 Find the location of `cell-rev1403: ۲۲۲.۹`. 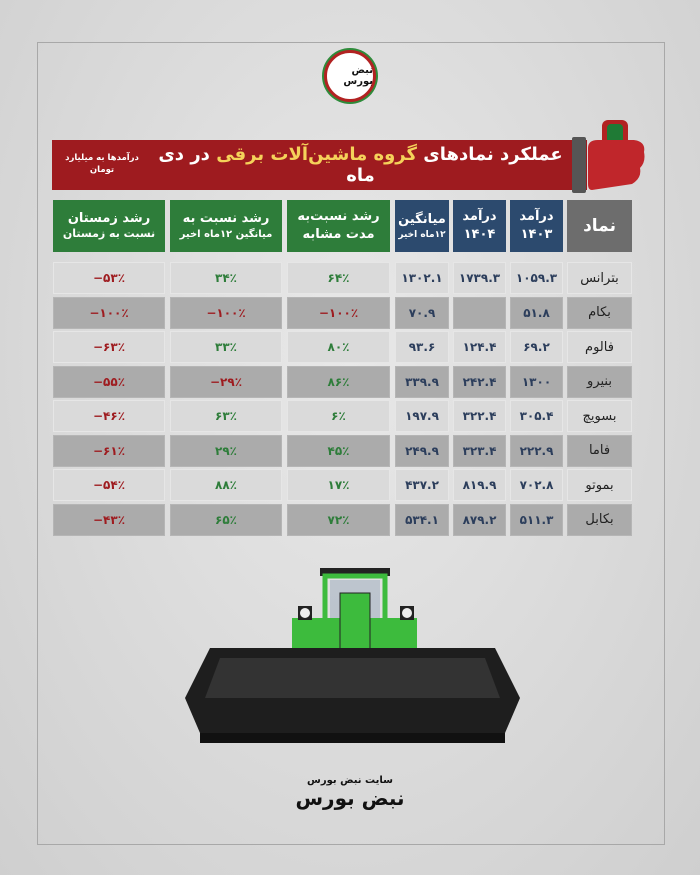

cell-rev1403: ۲۲۲.۹ is located at coordinates (536, 450).